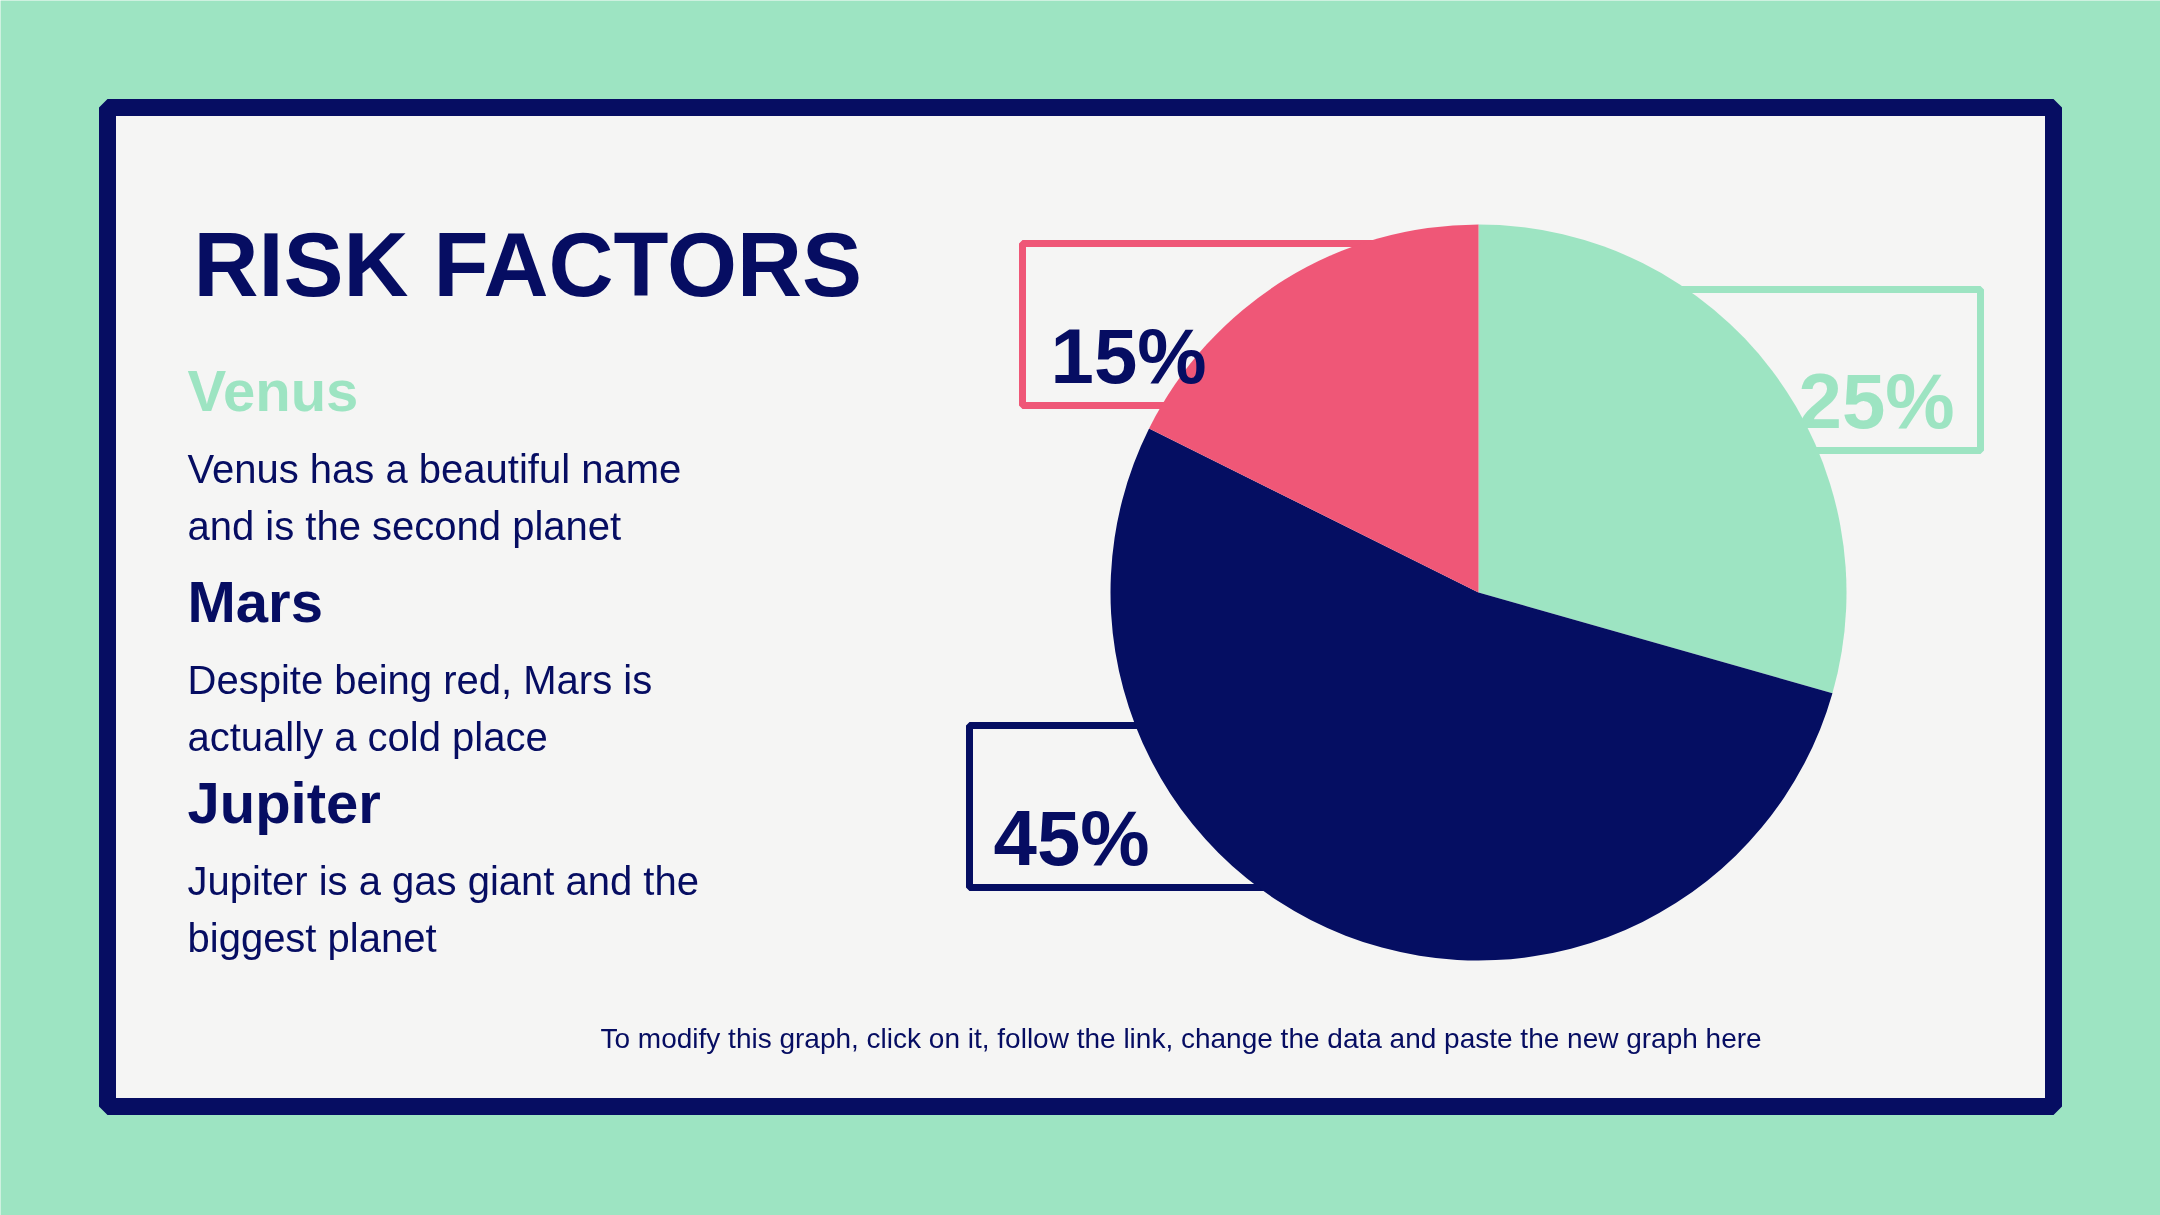 The width and height of the screenshot is (2160, 1215). Describe the element at coordinates (420, 708) in the screenshot. I see `text: Despite being red, Mars is actually a cold place` at that location.